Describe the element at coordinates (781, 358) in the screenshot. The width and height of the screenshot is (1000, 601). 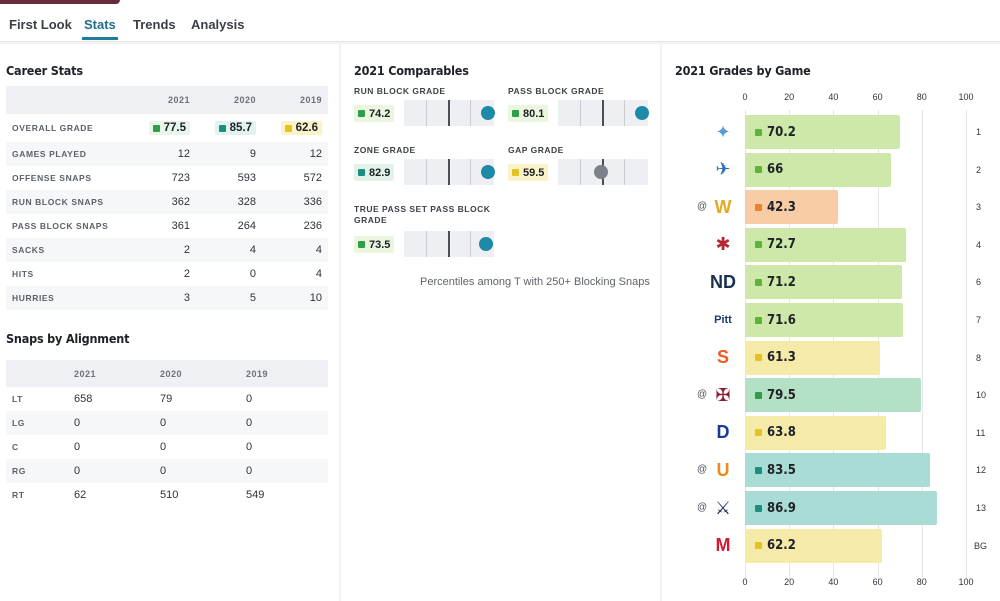
I see `grade-value: 61.3` at that location.